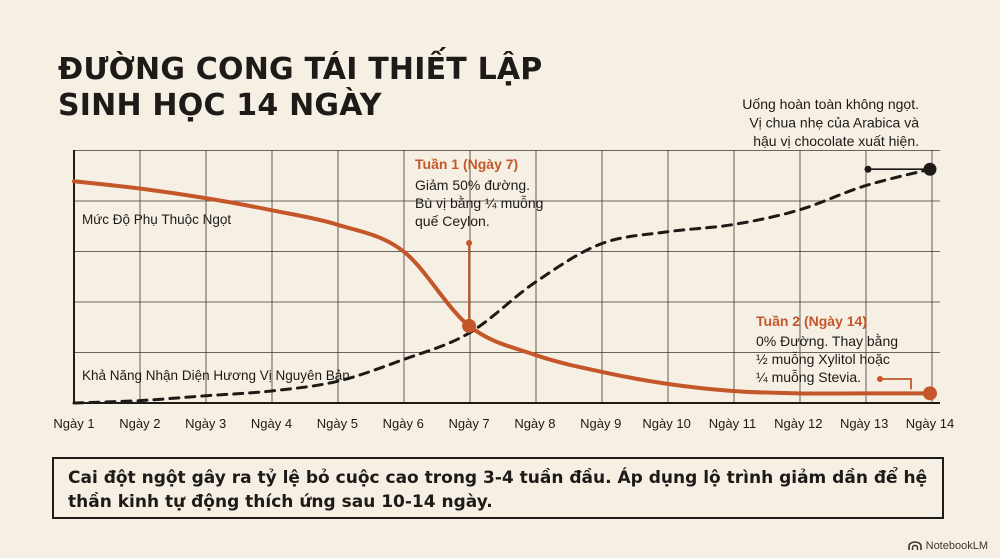  Describe the element at coordinates (300, 69) in the screenshot. I see `title-line-1: ĐƯỜNG CONG TÁI THIẾT LẬP` at that location.